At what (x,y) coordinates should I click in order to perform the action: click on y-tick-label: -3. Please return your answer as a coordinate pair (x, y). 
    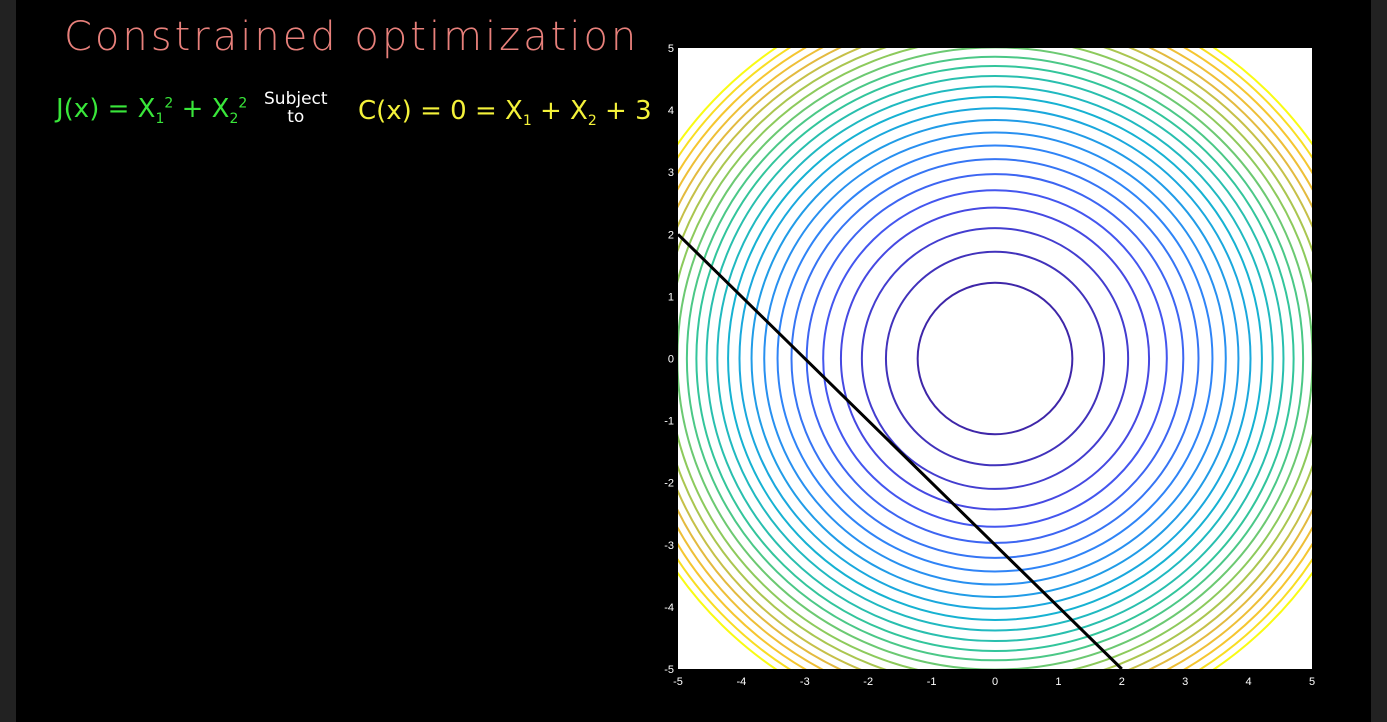
    Looking at the image, I should click on (669, 546).